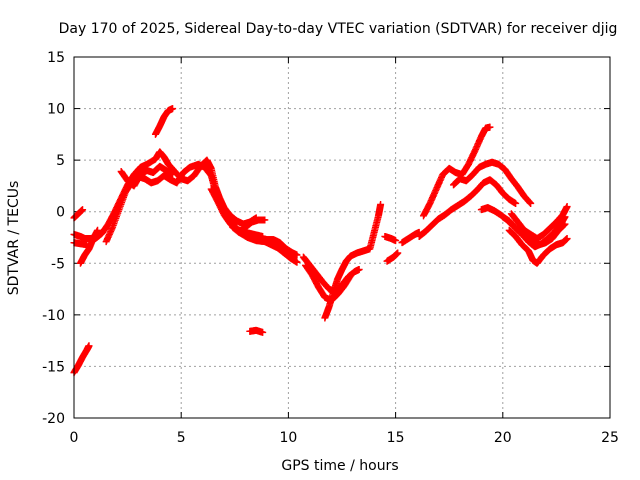 The image size is (640, 480). What do you see at coordinates (14, 238) in the screenshot?
I see `y-axis-label: SDTVAR / TECUs` at bounding box center [14, 238].